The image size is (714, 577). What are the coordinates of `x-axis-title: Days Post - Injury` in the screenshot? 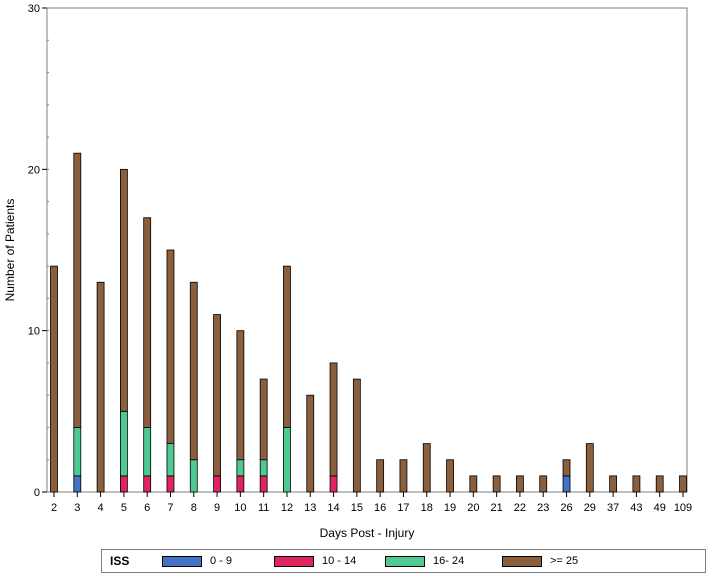 It's located at (367, 533).